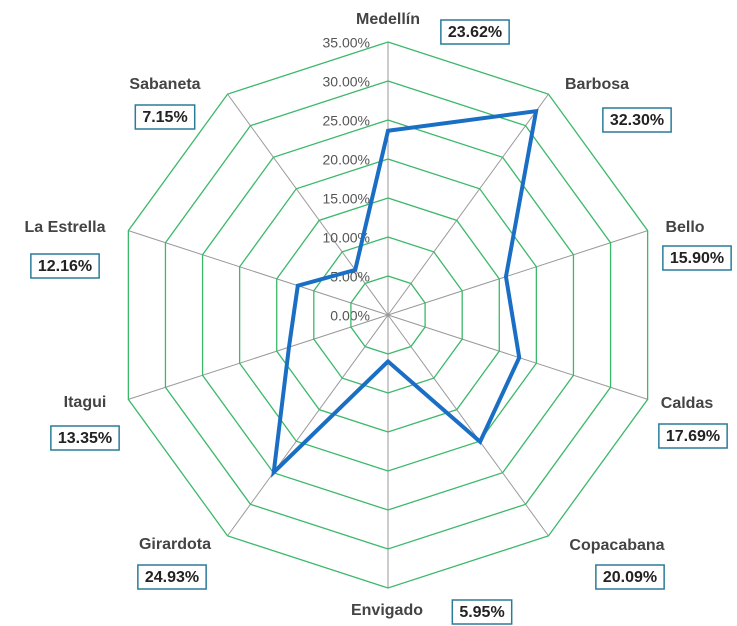 The width and height of the screenshot is (737, 626). I want to click on category-label: Envigado, so click(387, 610).